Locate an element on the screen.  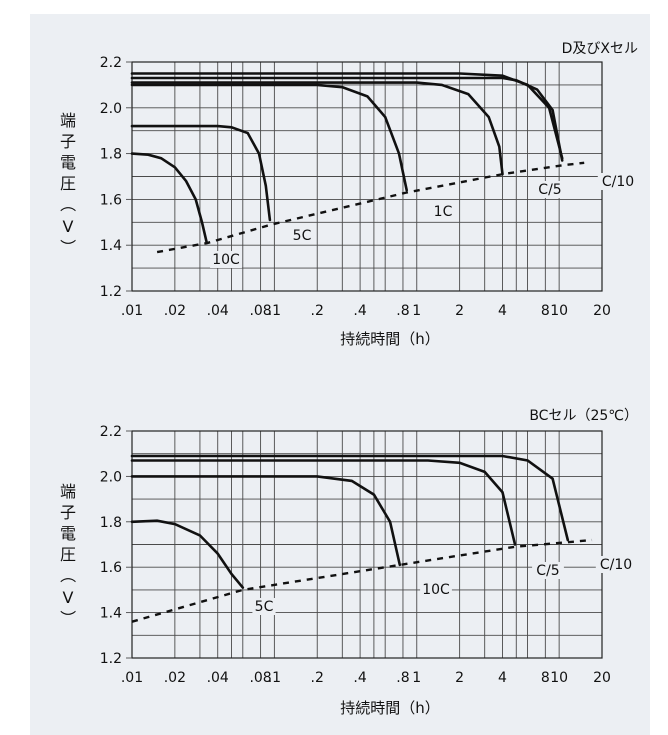
curve-label: 1C is located at coordinates (443, 212).